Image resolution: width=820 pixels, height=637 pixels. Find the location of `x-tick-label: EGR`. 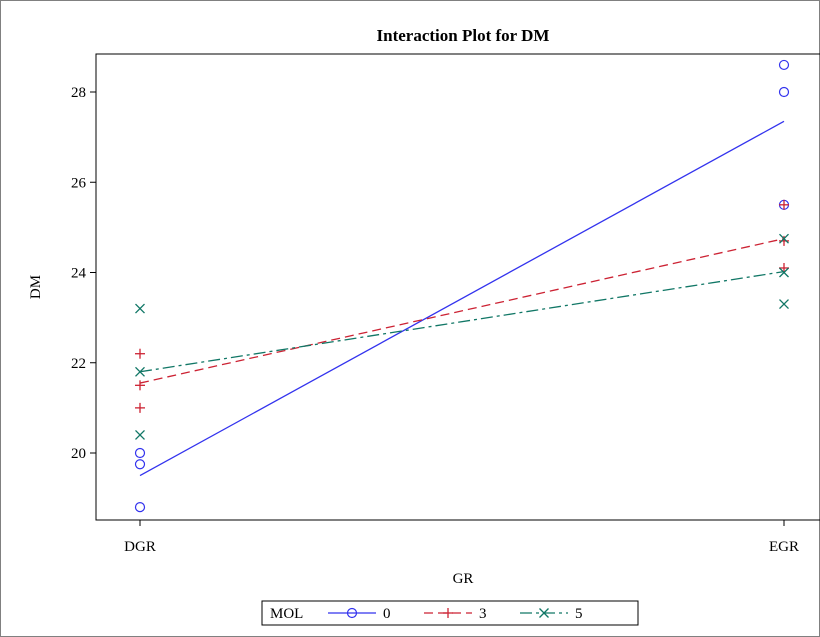

x-tick-label: EGR is located at coordinates (784, 547).